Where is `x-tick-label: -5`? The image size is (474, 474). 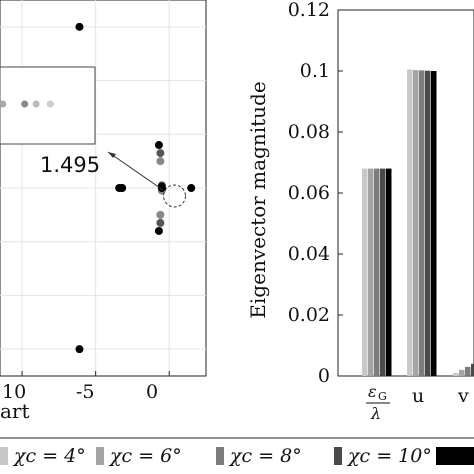
x-tick-label: -5 is located at coordinates (85, 392).